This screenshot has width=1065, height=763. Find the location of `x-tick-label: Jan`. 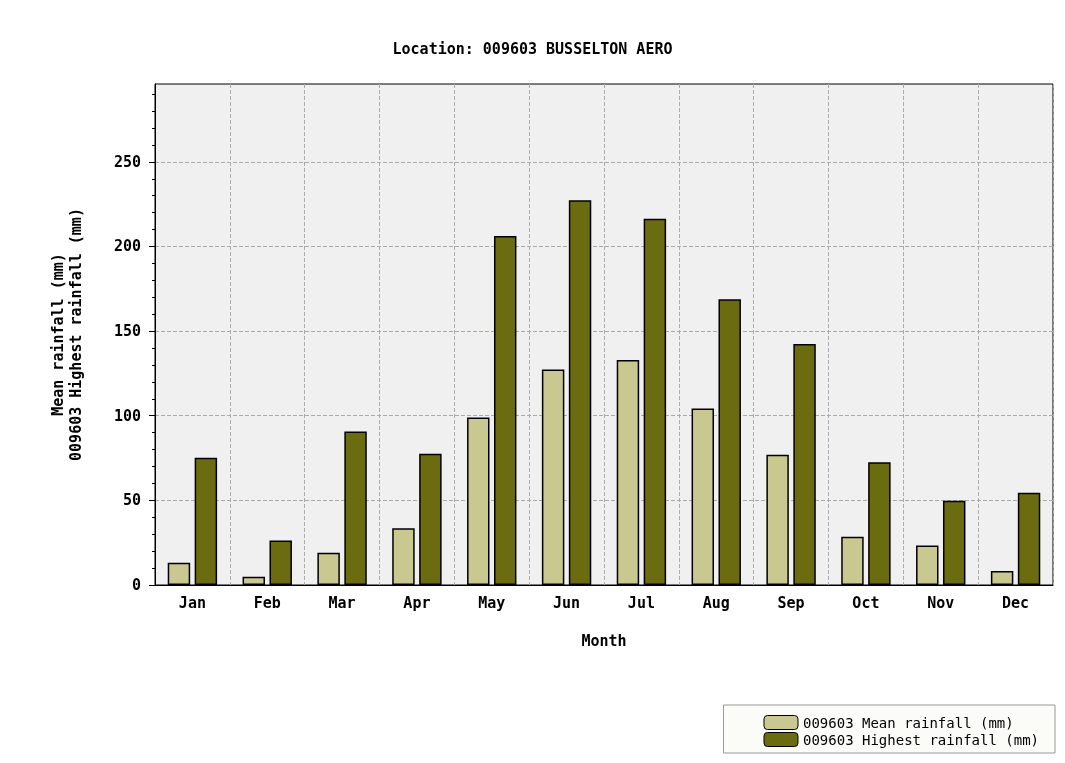

x-tick-label: Jan is located at coordinates (192, 602).